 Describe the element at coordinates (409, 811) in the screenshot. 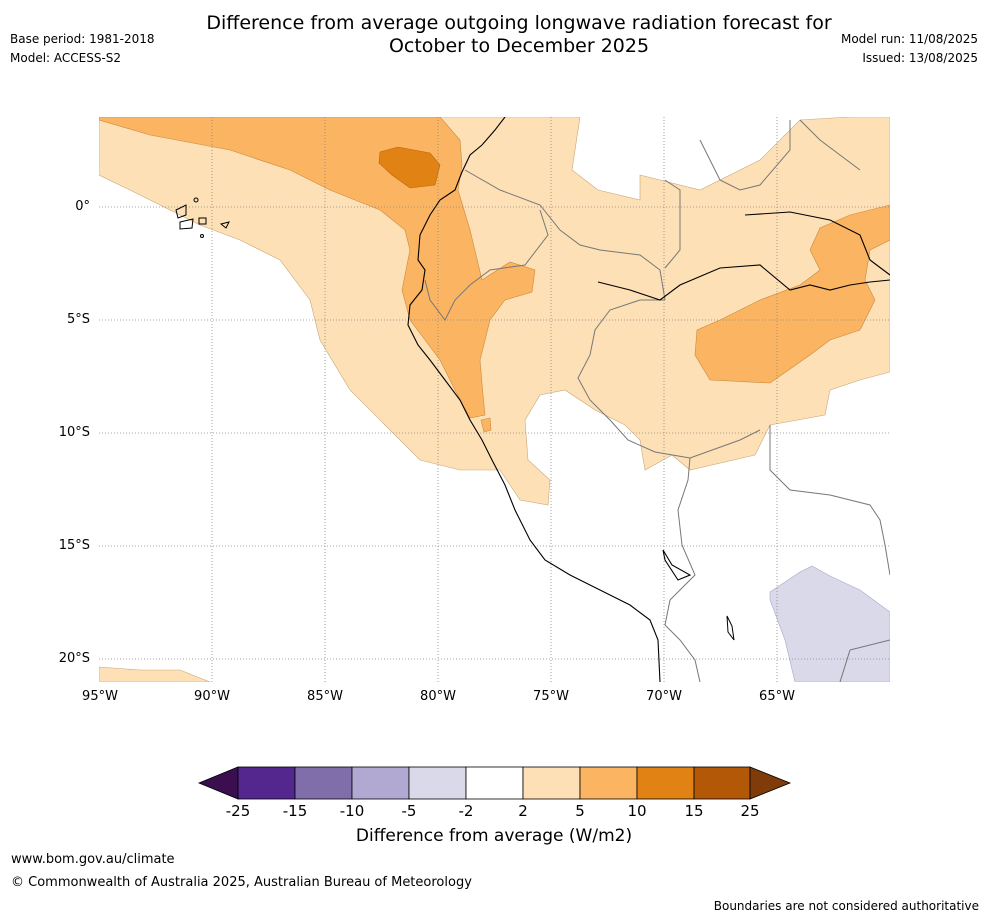

I see `colorbar-tick: -5` at that location.